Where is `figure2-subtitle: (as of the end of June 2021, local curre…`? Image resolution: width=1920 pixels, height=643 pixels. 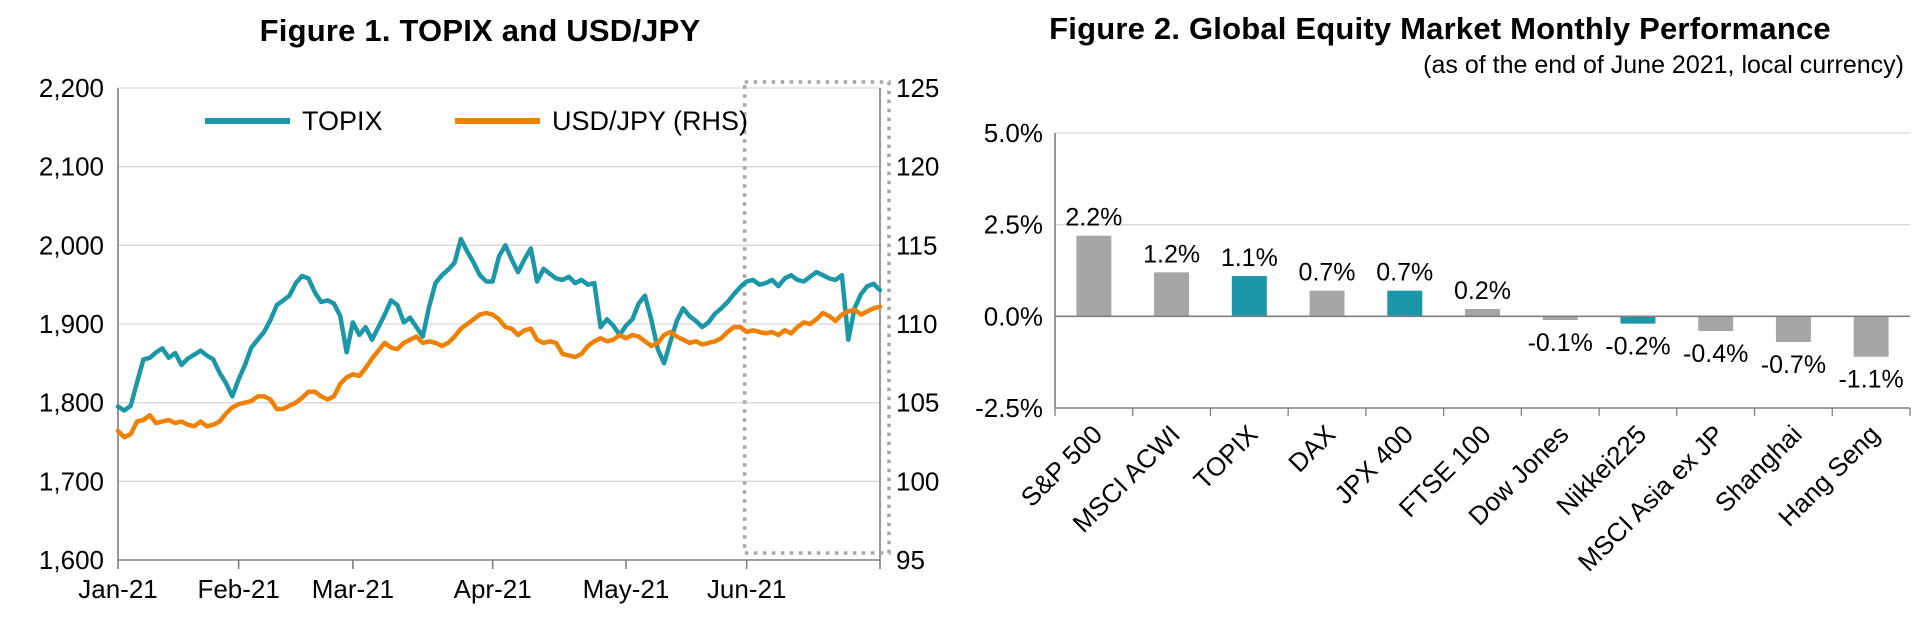 figure2-subtitle: (as of the end of June 2021, local curre… is located at coordinates (1663, 65).